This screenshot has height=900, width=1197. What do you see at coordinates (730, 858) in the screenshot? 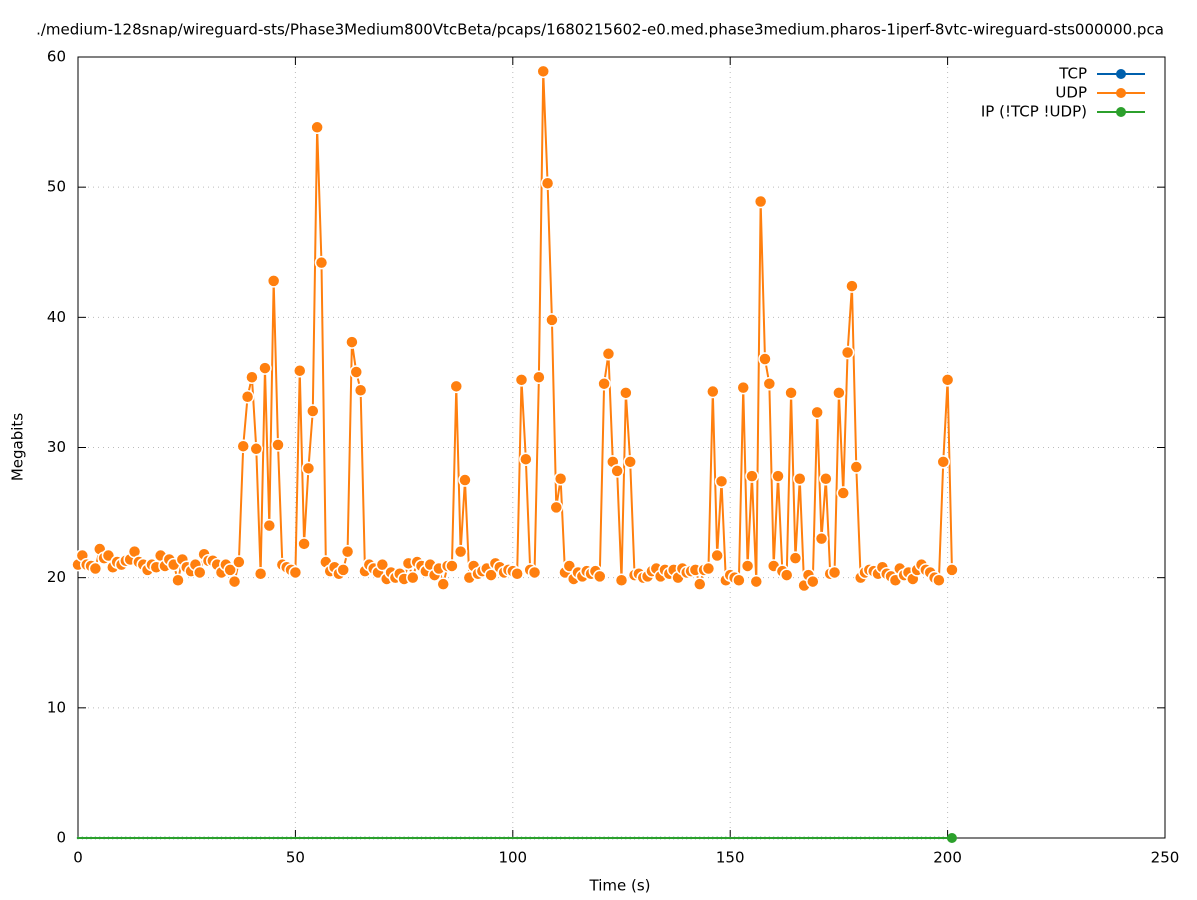
I see `x-tick-label: 150` at bounding box center [730, 858].